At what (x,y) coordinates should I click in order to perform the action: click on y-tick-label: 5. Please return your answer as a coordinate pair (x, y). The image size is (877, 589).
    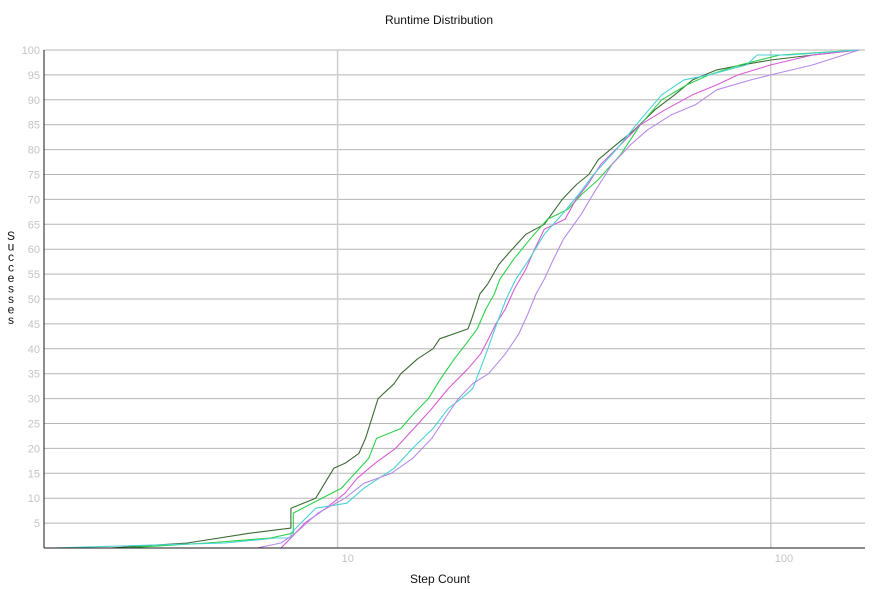
    Looking at the image, I should click on (37, 524).